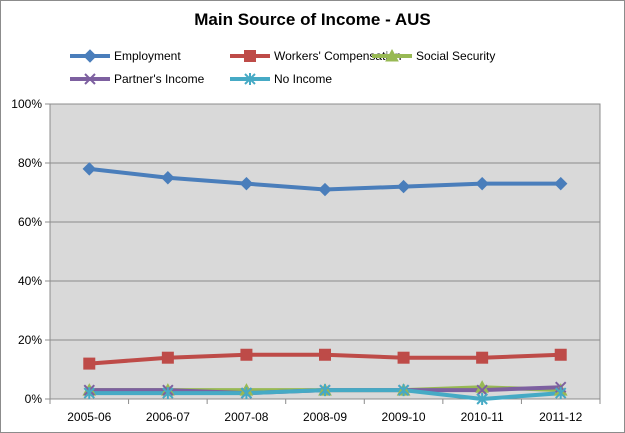 The height and width of the screenshot is (433, 625). What do you see at coordinates (34, 399) in the screenshot?
I see `y-tick-label: 0%` at bounding box center [34, 399].